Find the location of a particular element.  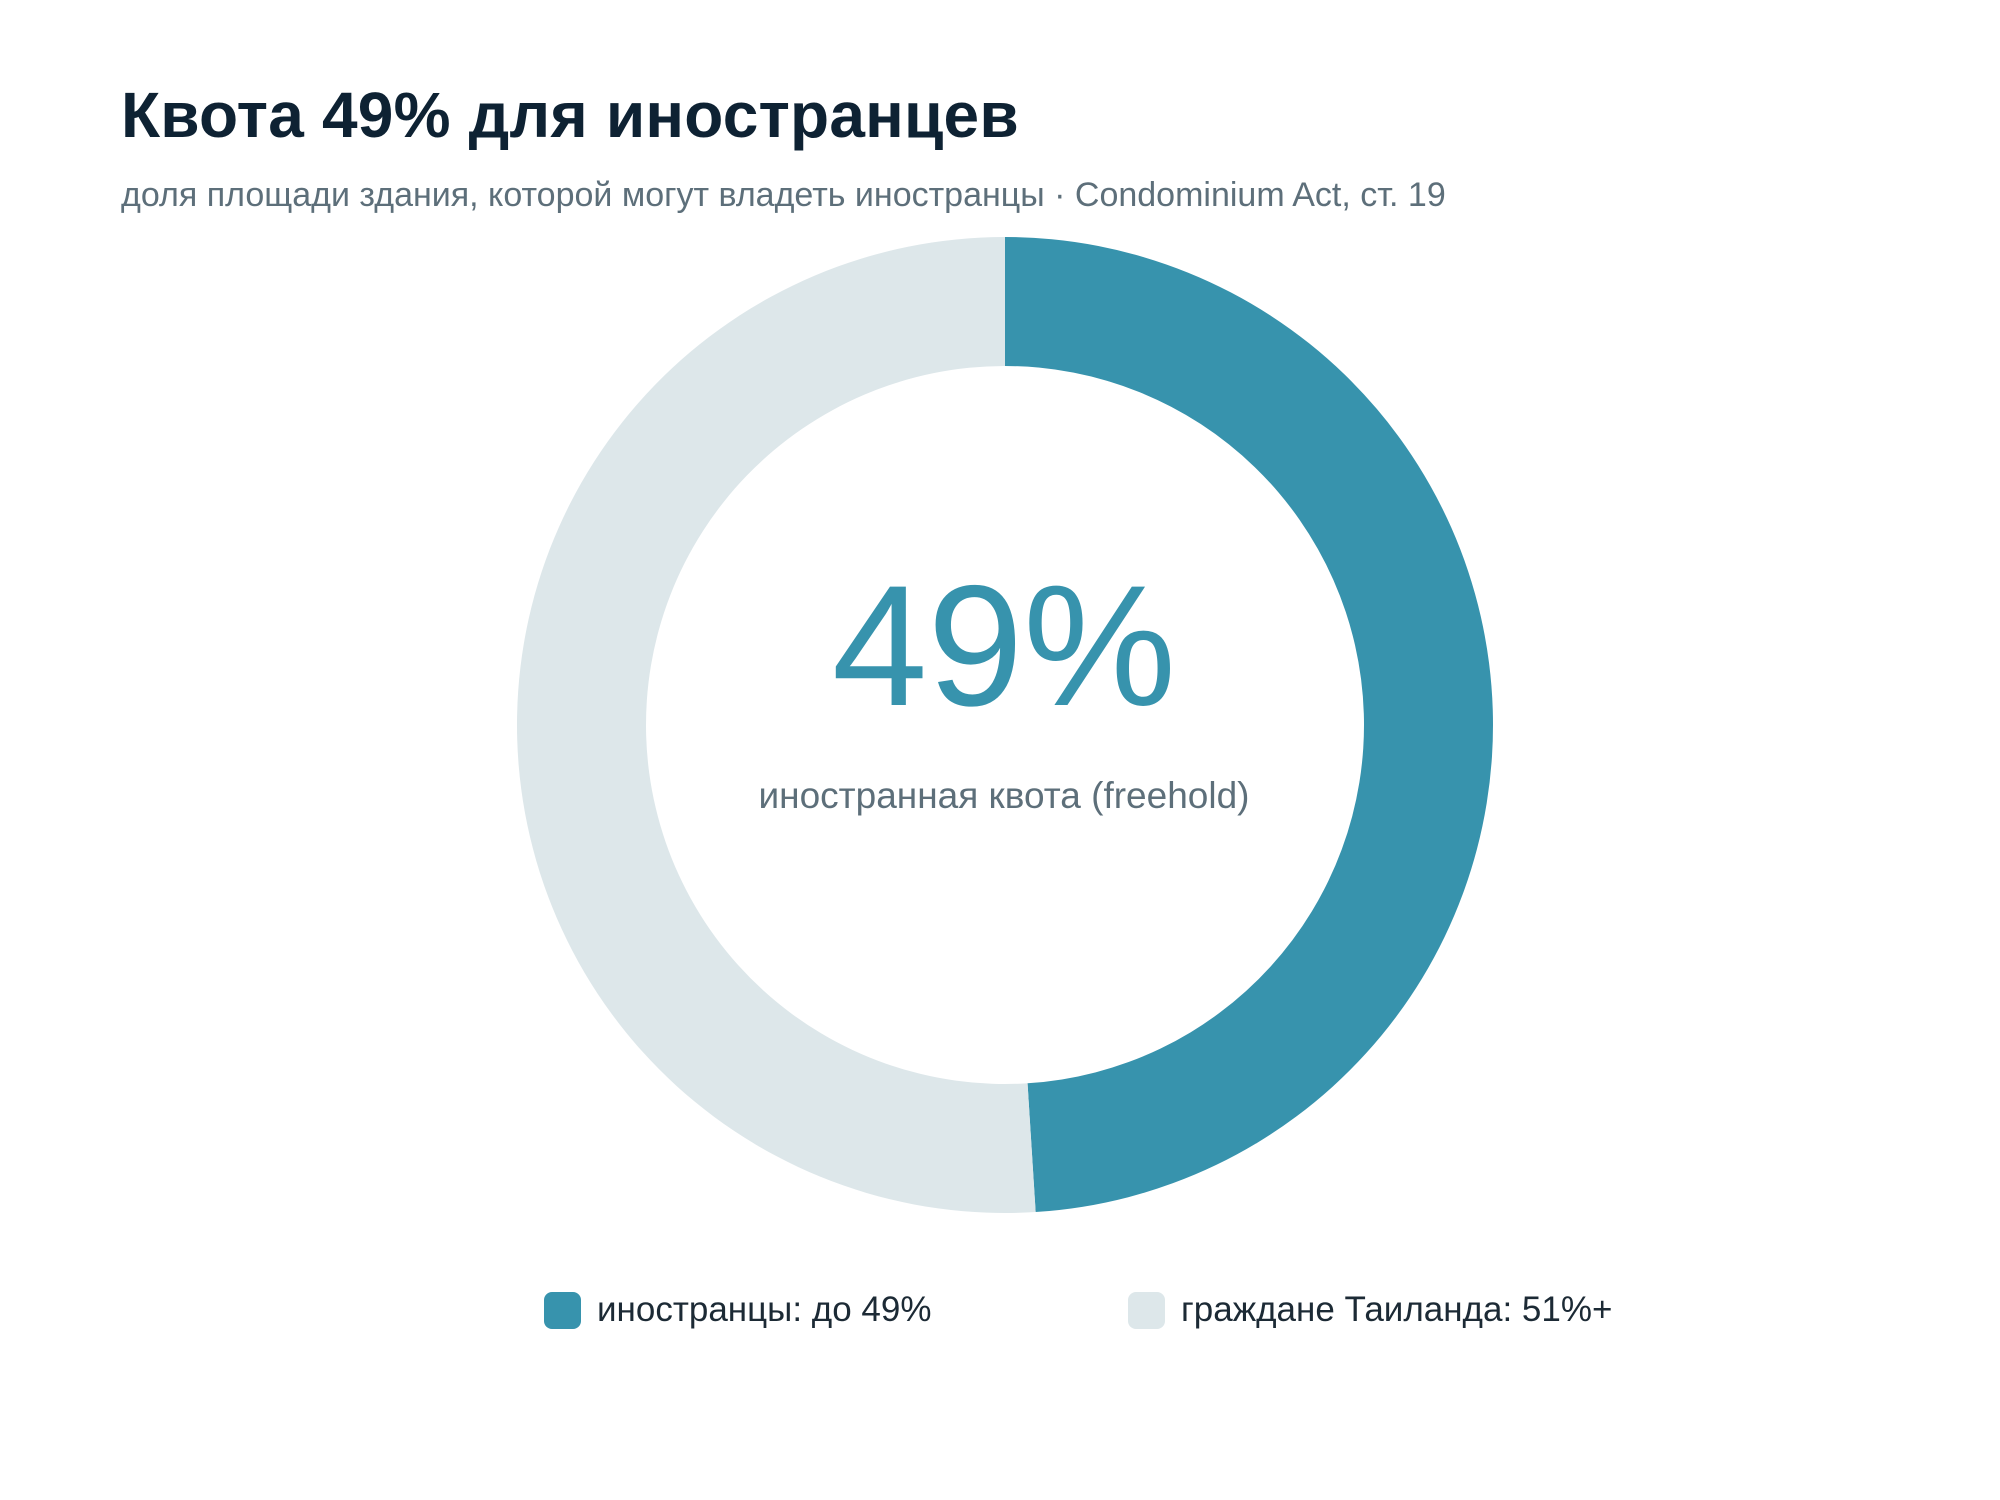

center-label: иностранная квота (freehold) is located at coordinates (1004, 795).